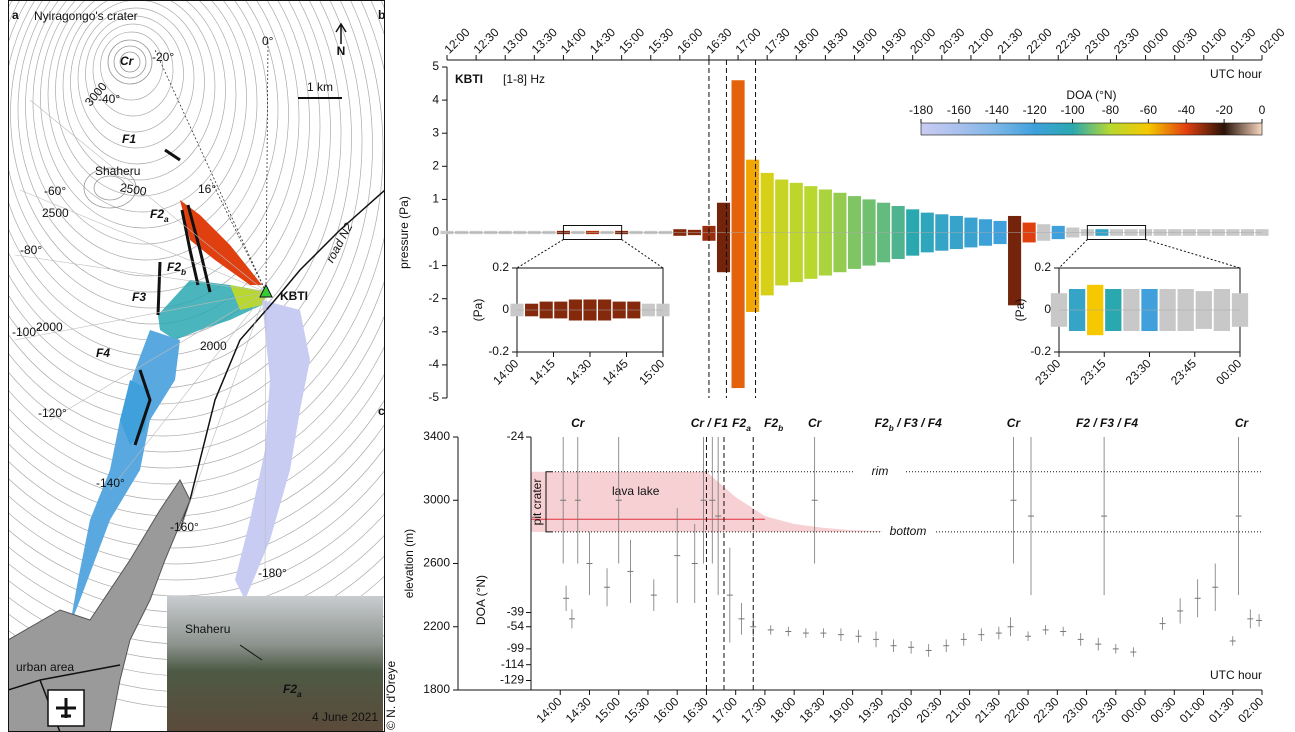 This screenshot has height=732, width=1295. I want to click on x-tick-label: 21:30, so click(987, 709).